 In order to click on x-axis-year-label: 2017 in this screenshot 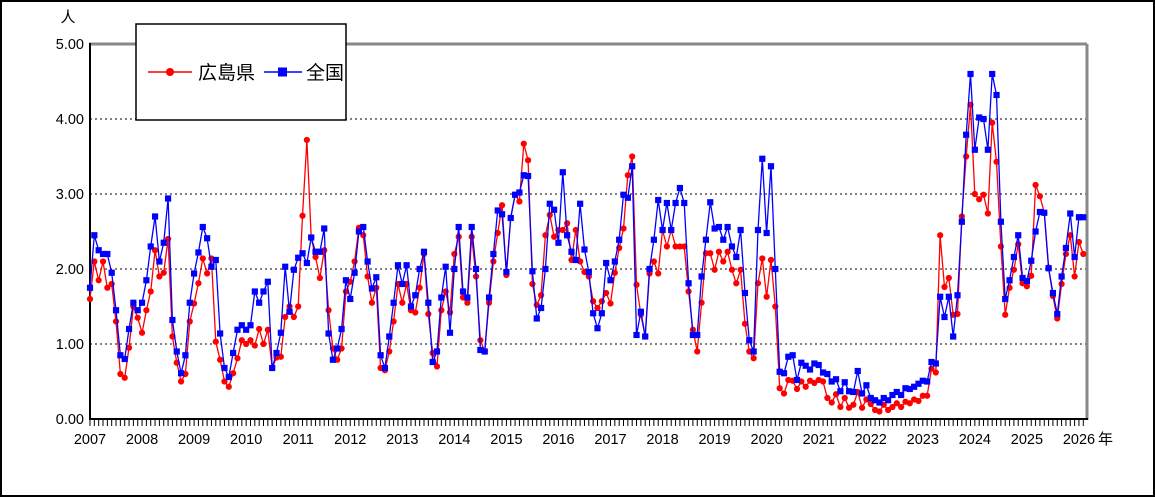, I will do `click(610, 440)`.